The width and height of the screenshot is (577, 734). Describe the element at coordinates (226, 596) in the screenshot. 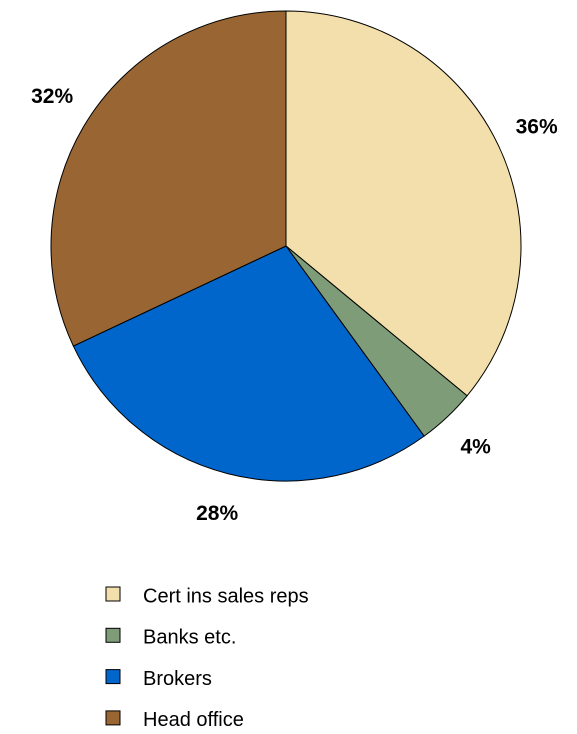

I see `legend-label: Cert ins sales reps` at that location.